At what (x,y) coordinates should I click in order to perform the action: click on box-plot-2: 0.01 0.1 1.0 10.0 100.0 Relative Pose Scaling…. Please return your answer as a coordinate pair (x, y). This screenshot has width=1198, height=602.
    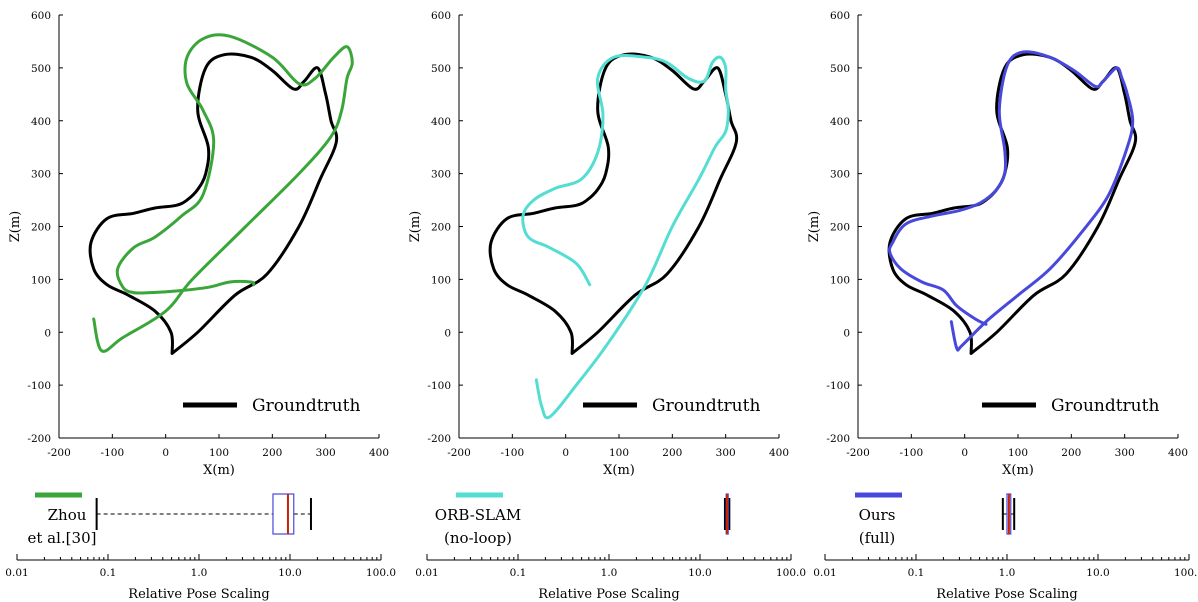
    Looking at the image, I should click on (610, 547).